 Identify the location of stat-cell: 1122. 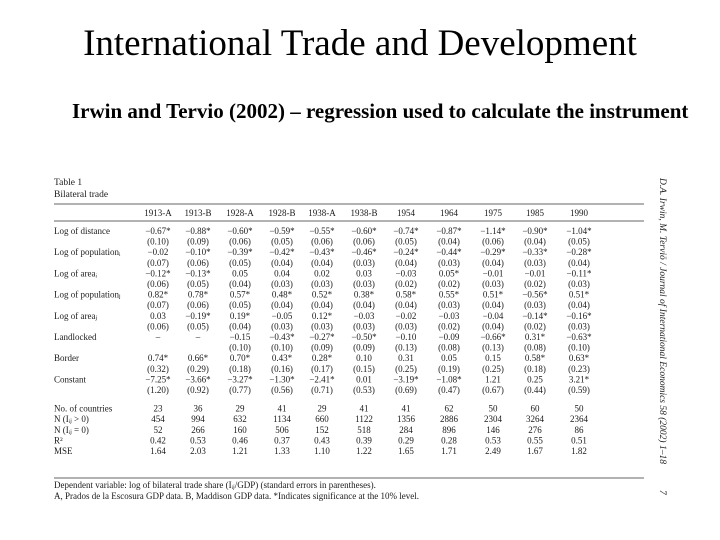
(364, 419).